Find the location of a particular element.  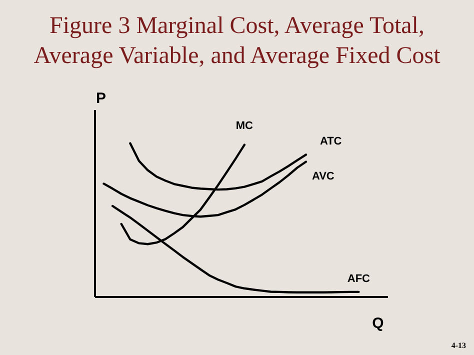

chart-title: Figure 3 Marginal Cost, Average Total, Average Variable, and Average Fixed Cost is located at coordinates (237, 41).